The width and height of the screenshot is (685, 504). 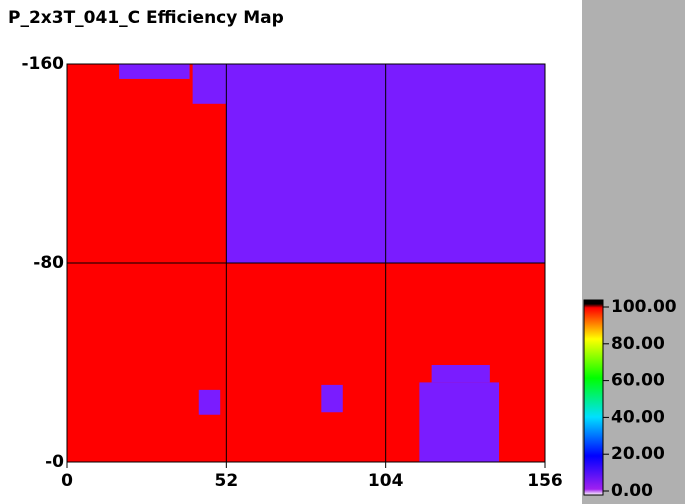 What do you see at coordinates (67, 481) in the screenshot?
I see `x-tick-label: 0` at bounding box center [67, 481].